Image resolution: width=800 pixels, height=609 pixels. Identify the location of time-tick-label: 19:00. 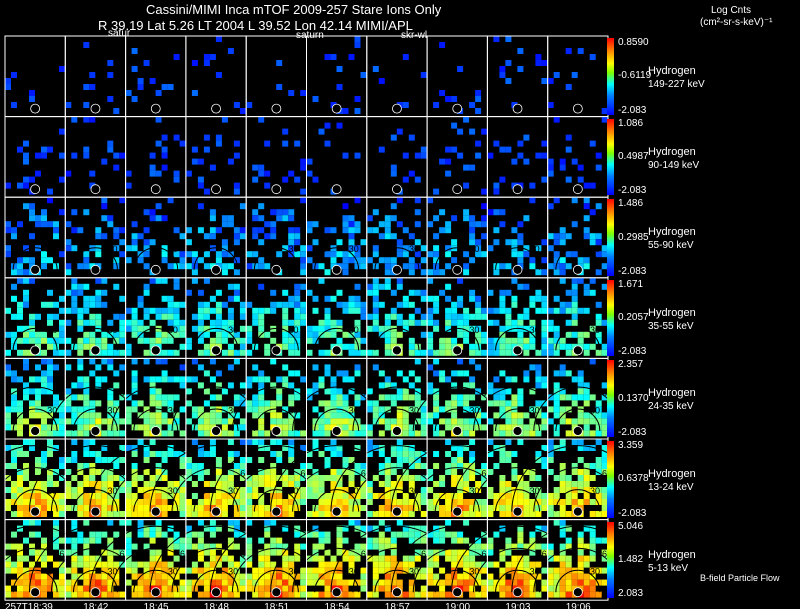
(458, 605).